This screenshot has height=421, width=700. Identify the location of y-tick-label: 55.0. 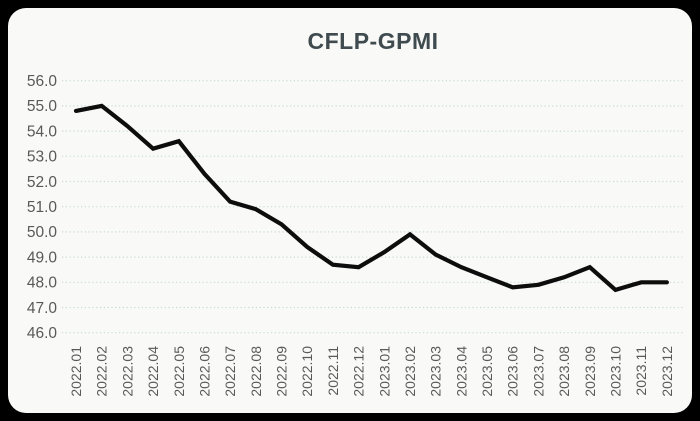
(42, 106).